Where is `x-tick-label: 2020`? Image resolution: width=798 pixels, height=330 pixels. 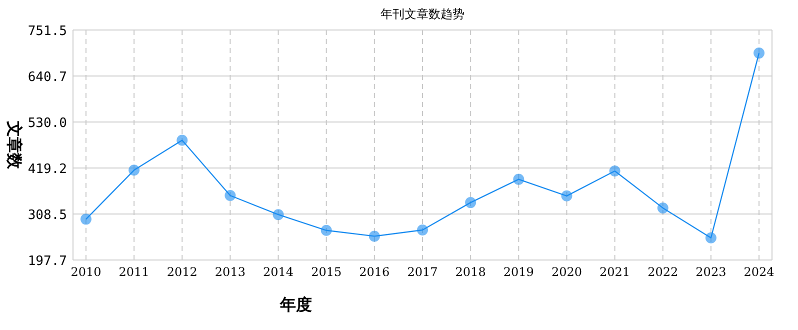 x-tick-label: 2020 is located at coordinates (566, 272).